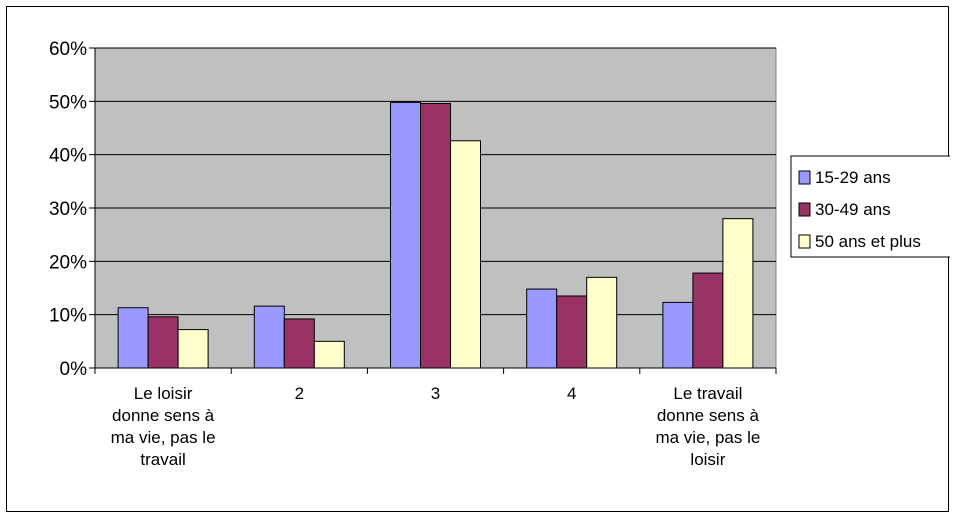 The height and width of the screenshot is (514, 956). I want to click on y-tick-label: 30%, so click(68, 209).